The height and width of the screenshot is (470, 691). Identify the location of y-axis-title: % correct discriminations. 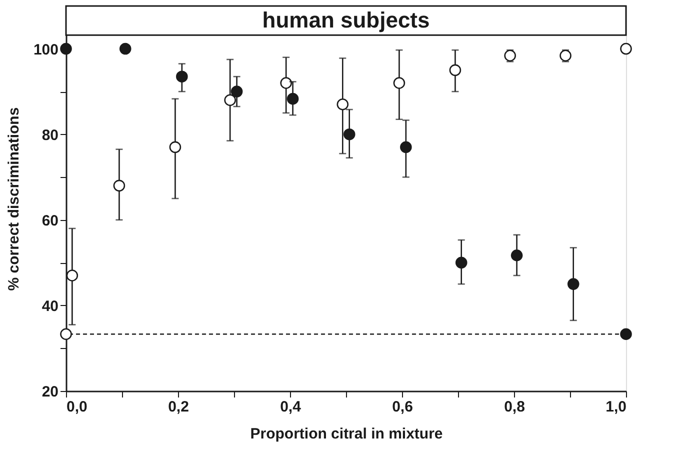
(13, 199).